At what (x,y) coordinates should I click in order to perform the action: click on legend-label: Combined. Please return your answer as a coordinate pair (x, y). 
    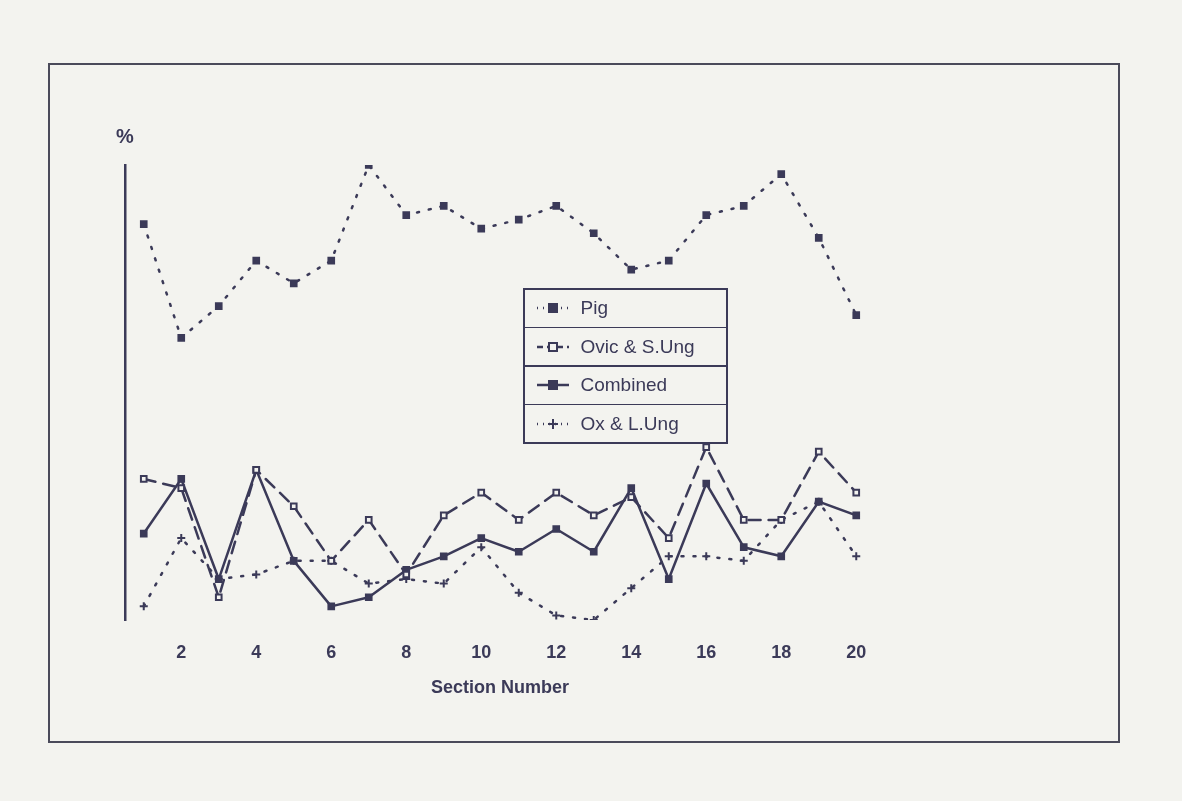
    Looking at the image, I should click on (624, 385).